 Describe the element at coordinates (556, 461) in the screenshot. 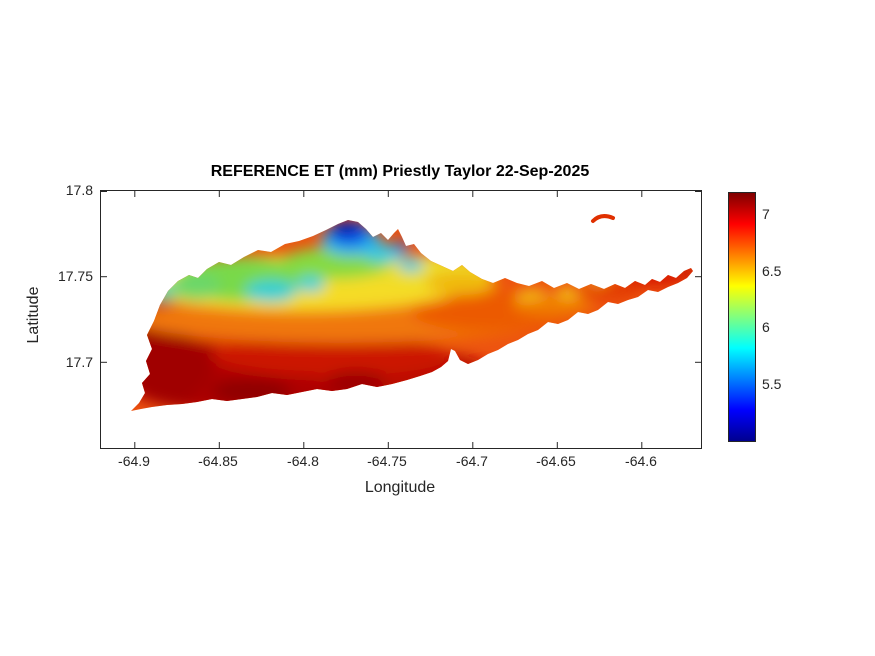

I see `x-tick-64.65: -64.65` at that location.